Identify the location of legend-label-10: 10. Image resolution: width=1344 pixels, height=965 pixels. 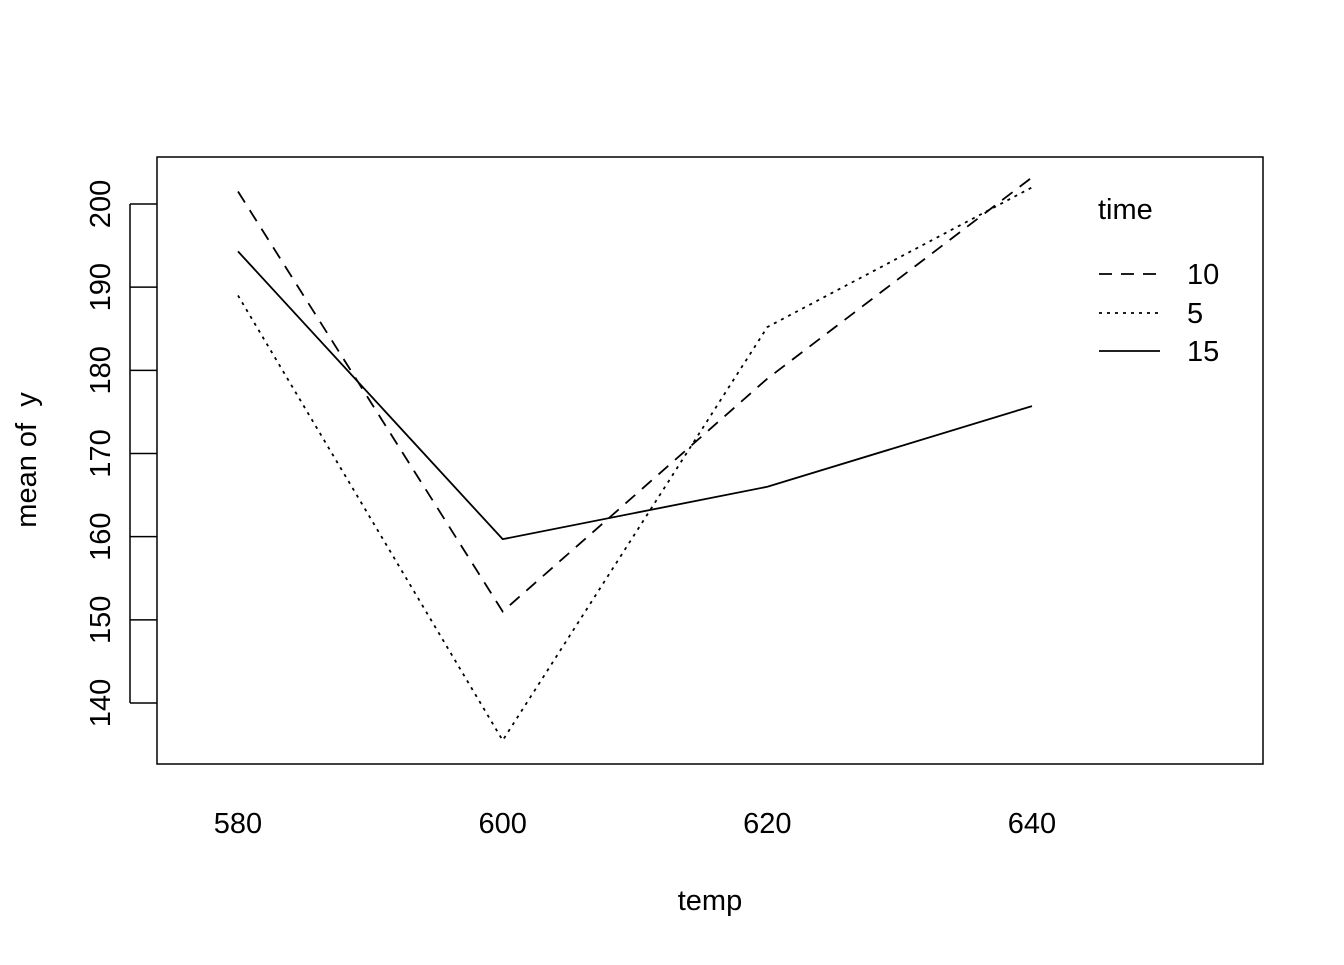
(1203, 275).